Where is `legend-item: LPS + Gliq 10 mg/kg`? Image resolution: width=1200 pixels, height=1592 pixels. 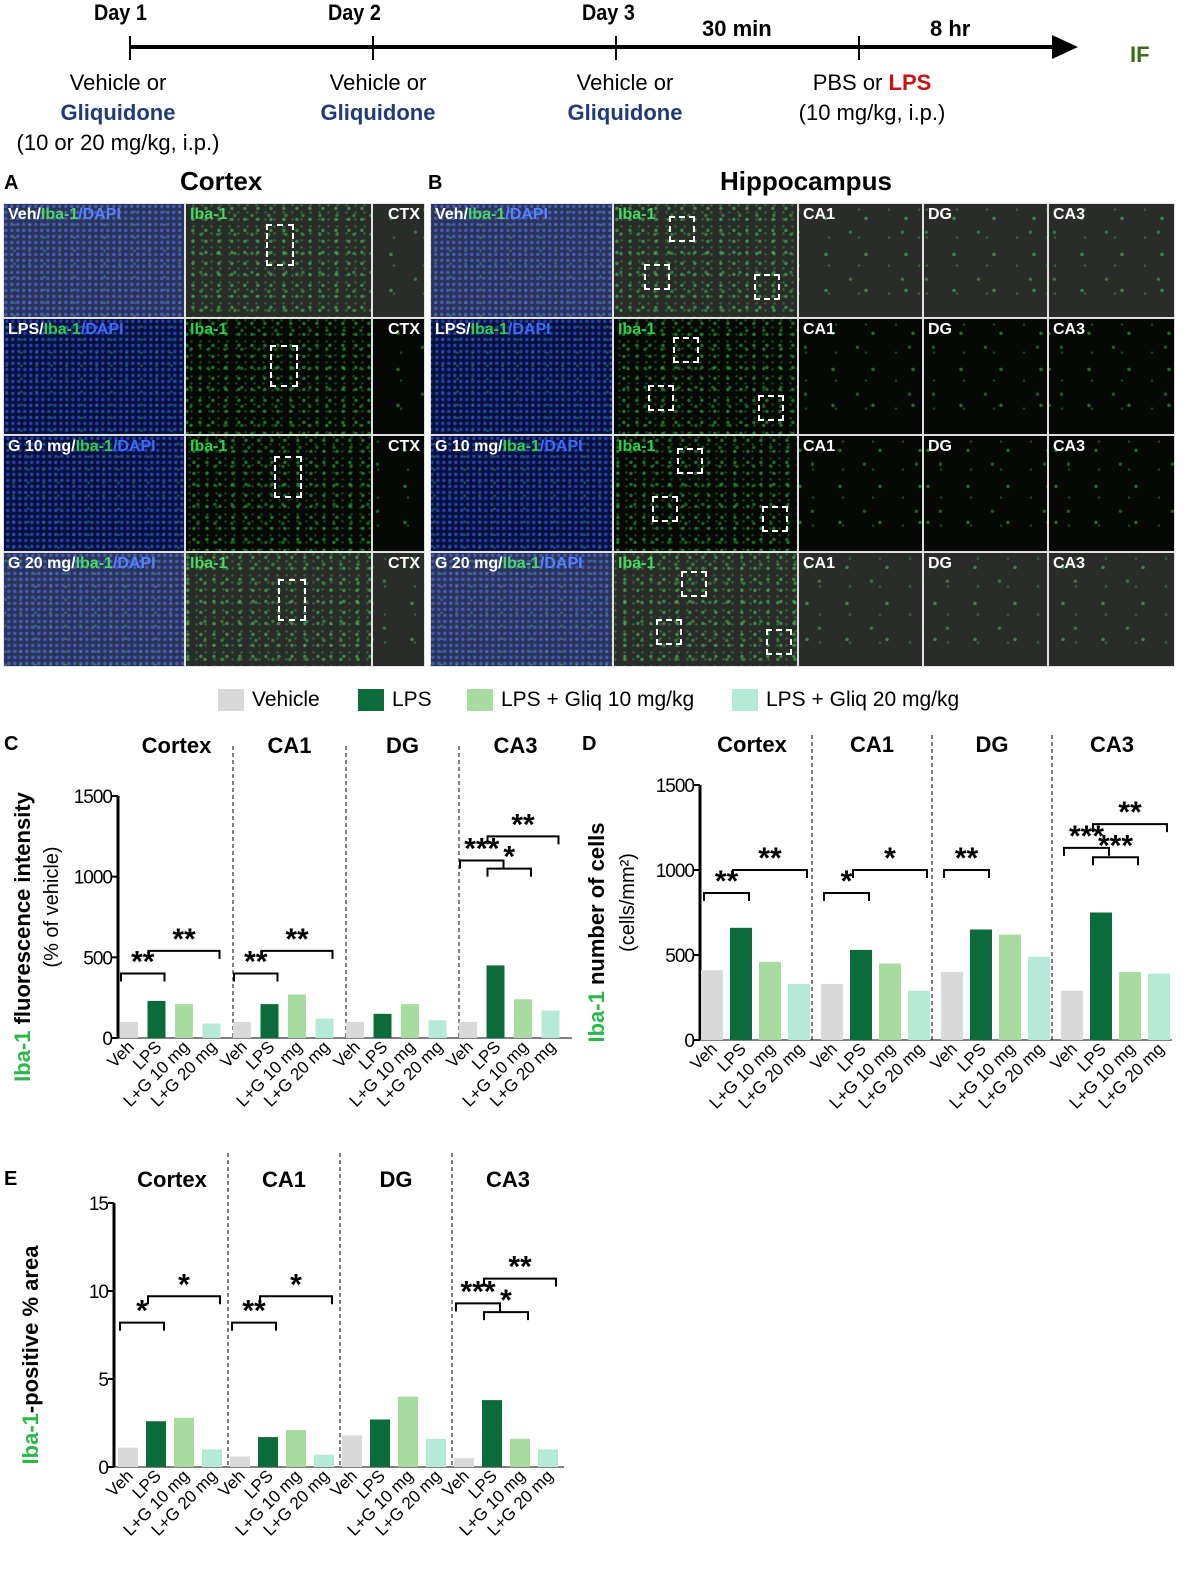
legend-item: LPS + Gliq 10 mg/kg is located at coordinates (580, 700).